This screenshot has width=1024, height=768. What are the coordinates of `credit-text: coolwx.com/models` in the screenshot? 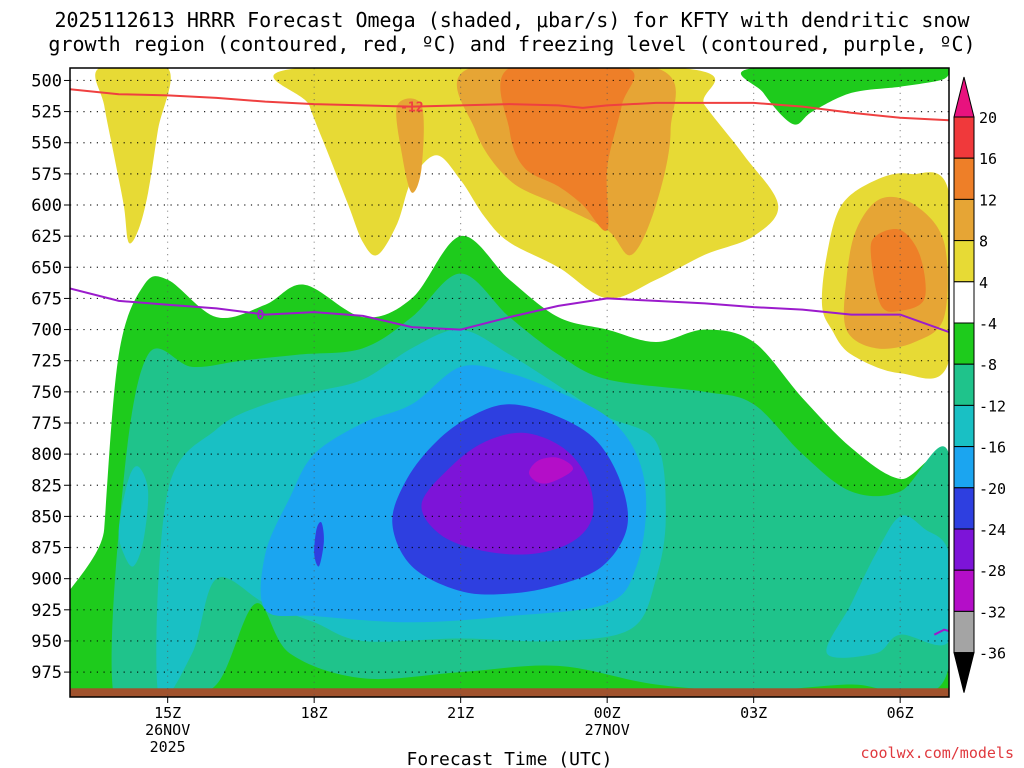 It's located at (937, 753).